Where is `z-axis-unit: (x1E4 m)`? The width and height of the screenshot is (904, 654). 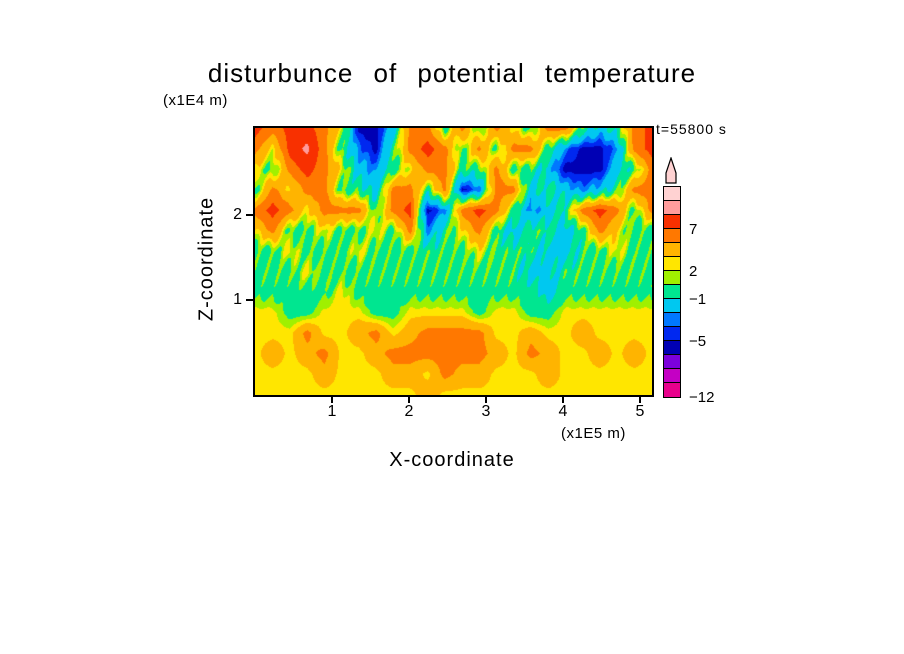
z-axis-unit: (x1E4 m) is located at coordinates (195, 100).